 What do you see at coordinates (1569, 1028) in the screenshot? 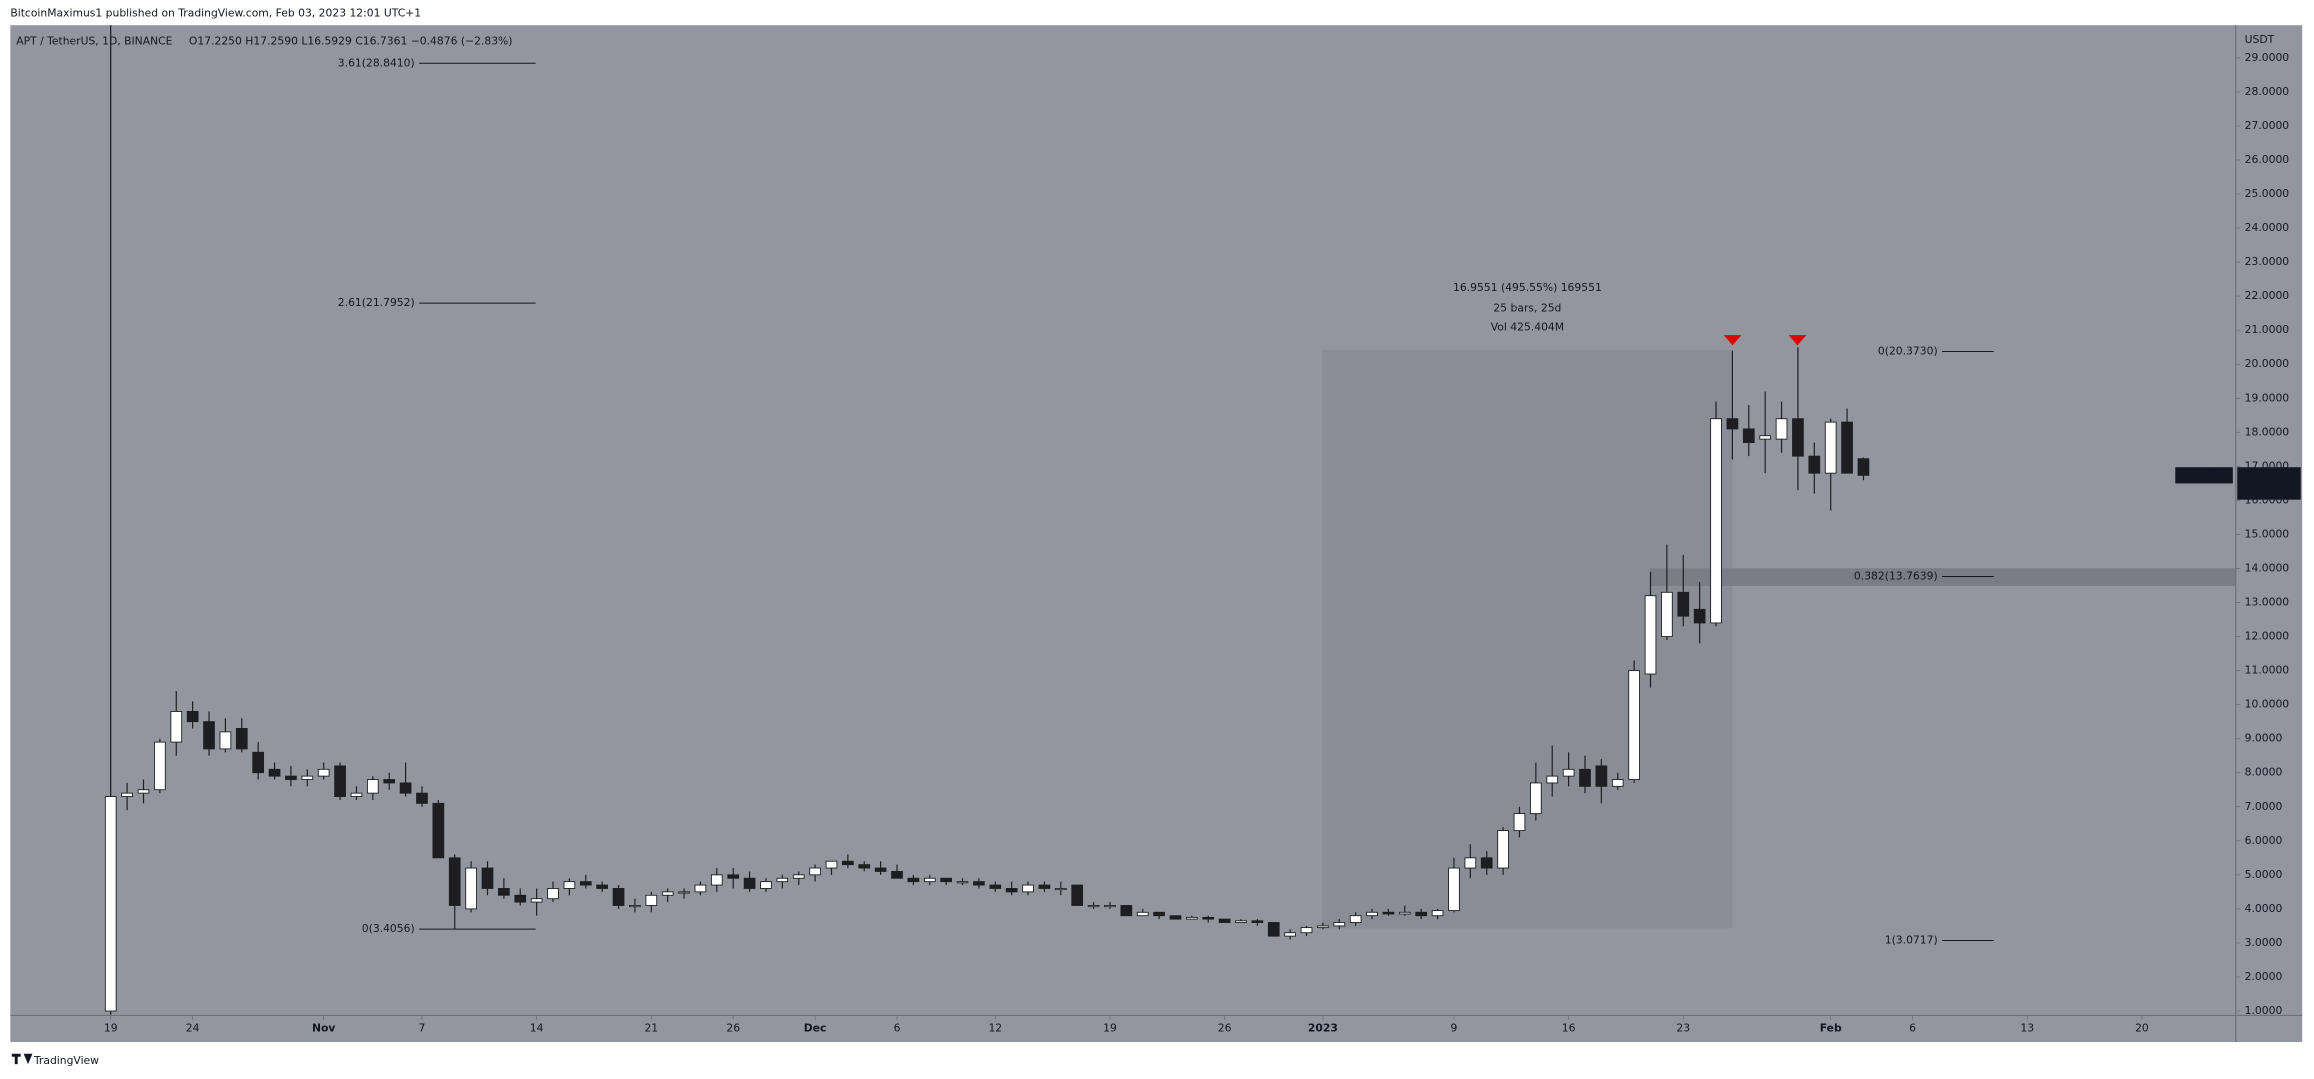
I see `x-tick-label: 16` at bounding box center [1569, 1028].